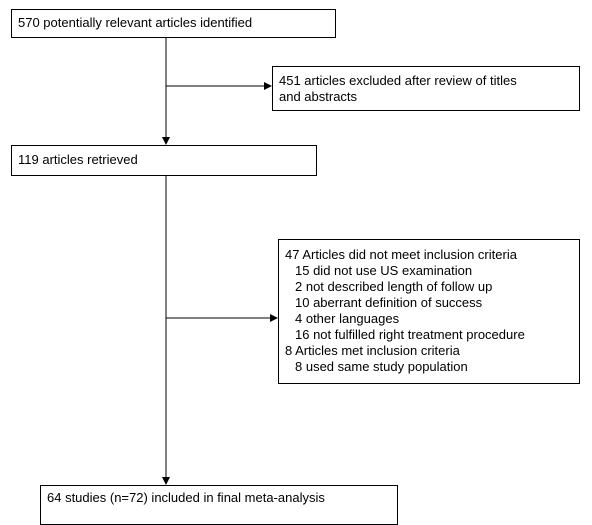 Image resolution: width=592 pixels, height=525 pixels. Describe the element at coordinates (394, 286) in the screenshot. I see `reason-no-follow-up-length: 2 not described length of follow up` at that location.